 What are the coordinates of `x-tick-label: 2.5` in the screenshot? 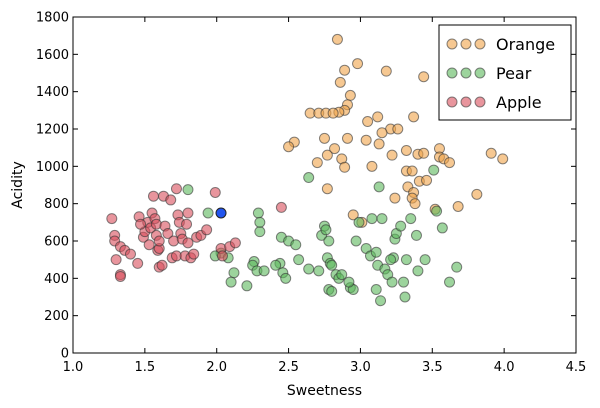 It's located at (288, 367).